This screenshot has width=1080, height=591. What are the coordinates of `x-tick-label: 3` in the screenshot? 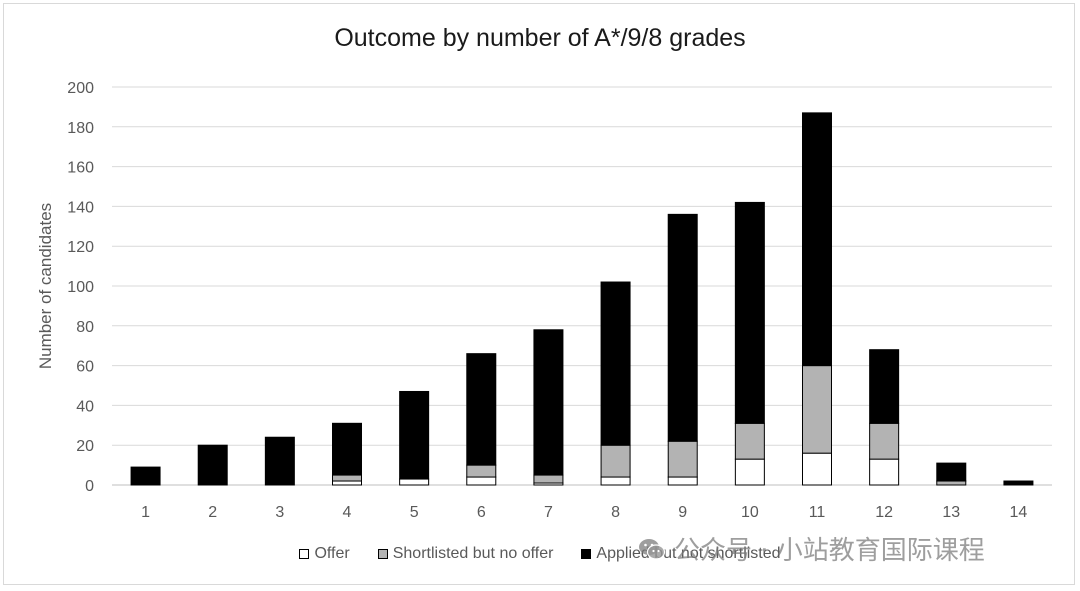 It's located at (279, 512).